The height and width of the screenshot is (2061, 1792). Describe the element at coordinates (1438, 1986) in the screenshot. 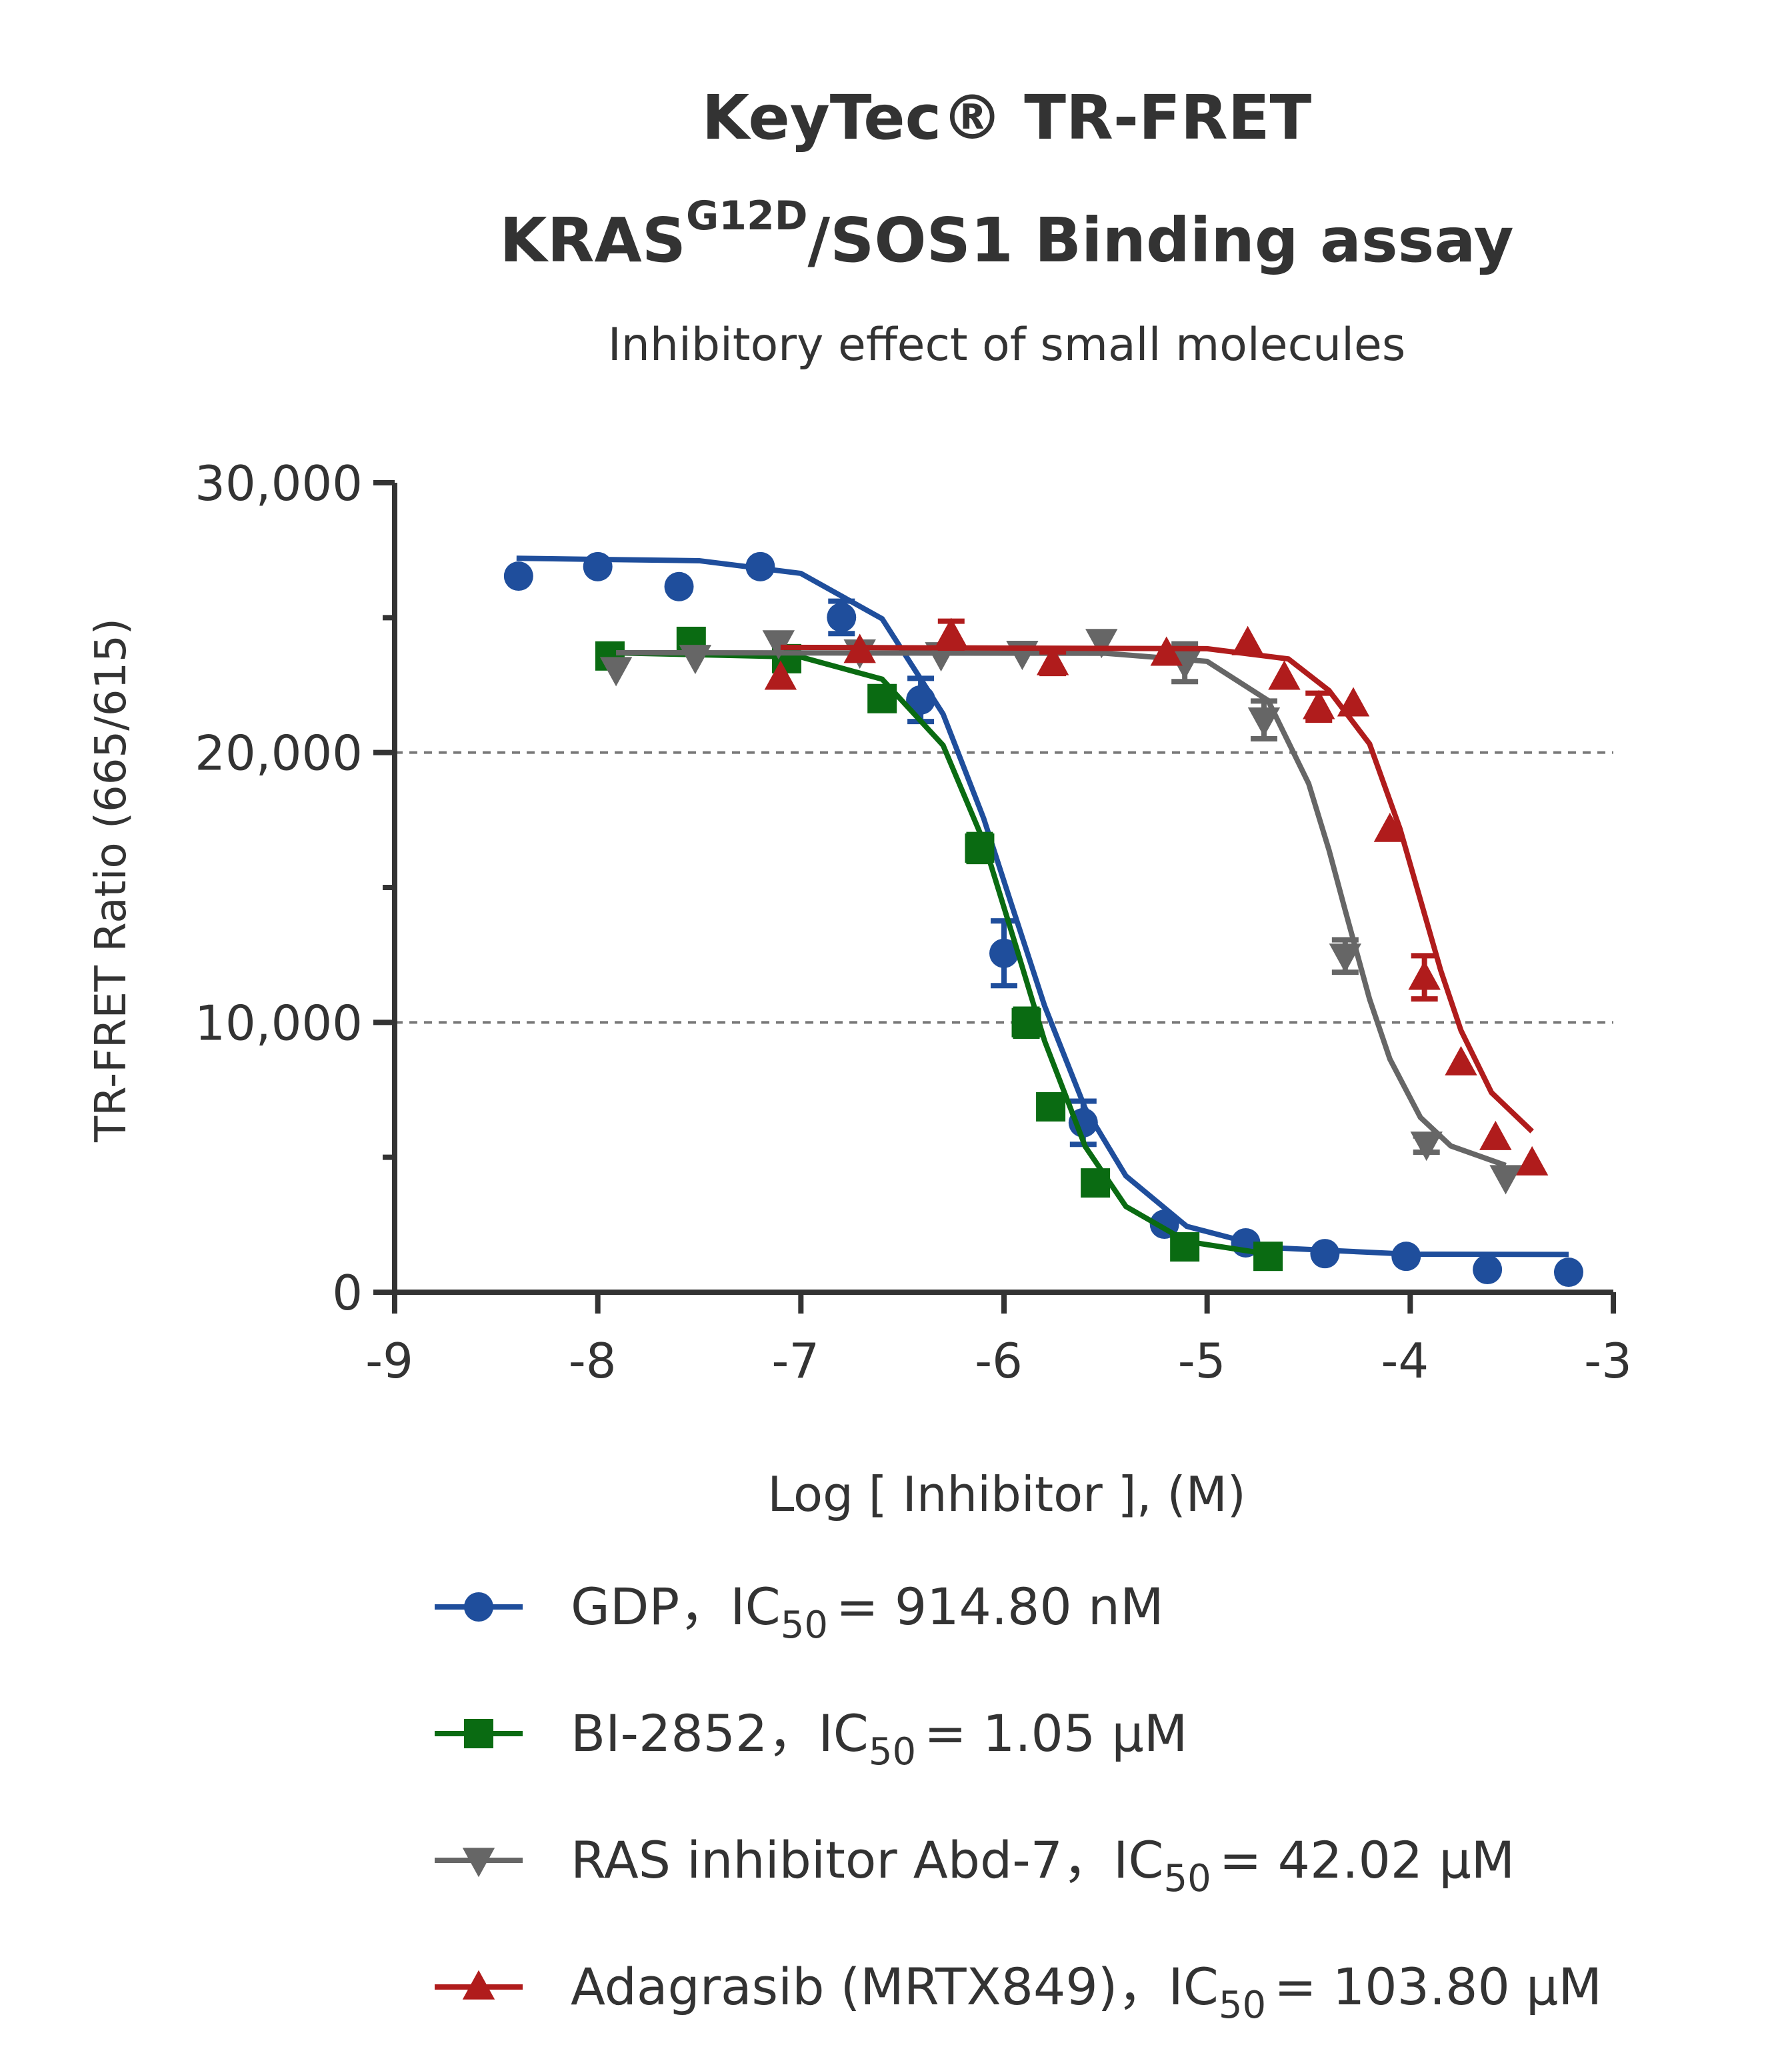

I see `legend-value: = 103.80 µM` at that location.